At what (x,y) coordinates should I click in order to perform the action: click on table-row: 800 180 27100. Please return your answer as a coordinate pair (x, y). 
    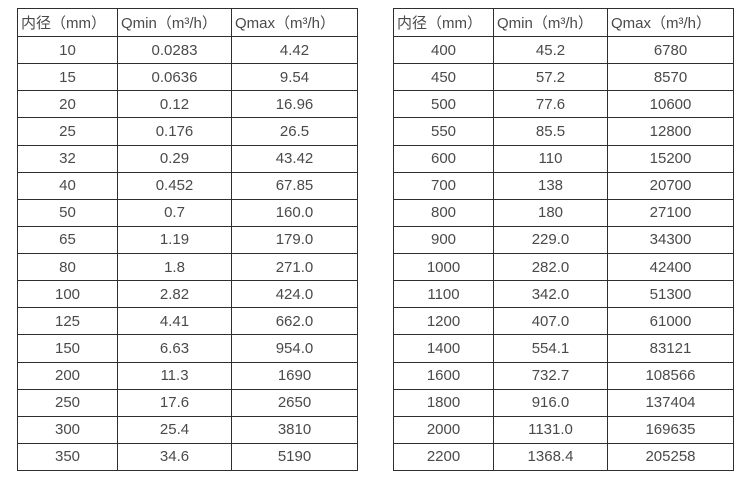
    Looking at the image, I should click on (563, 212).